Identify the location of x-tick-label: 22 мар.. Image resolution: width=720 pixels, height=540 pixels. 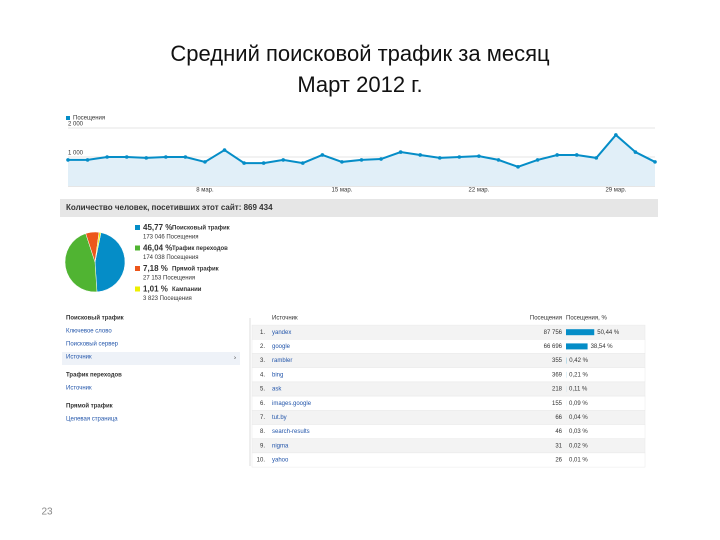
(478, 191).